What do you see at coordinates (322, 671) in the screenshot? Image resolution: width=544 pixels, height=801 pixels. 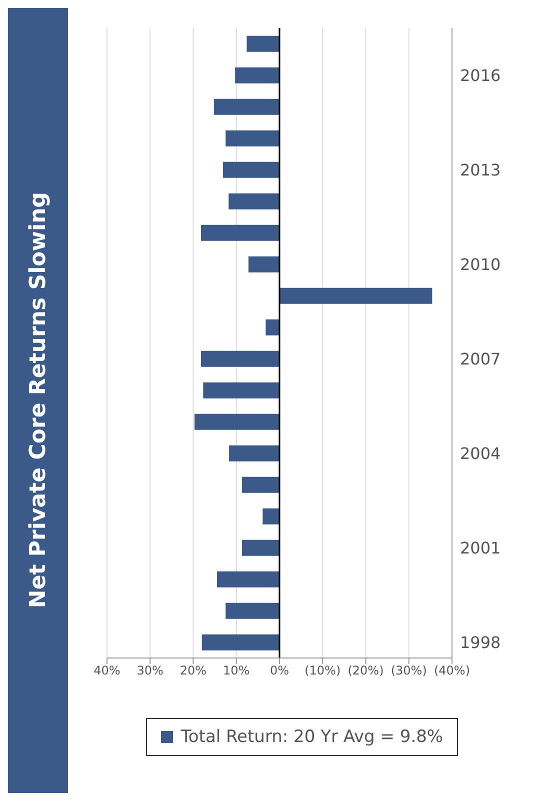 I see `x-tick-label: (10%)` at bounding box center [322, 671].